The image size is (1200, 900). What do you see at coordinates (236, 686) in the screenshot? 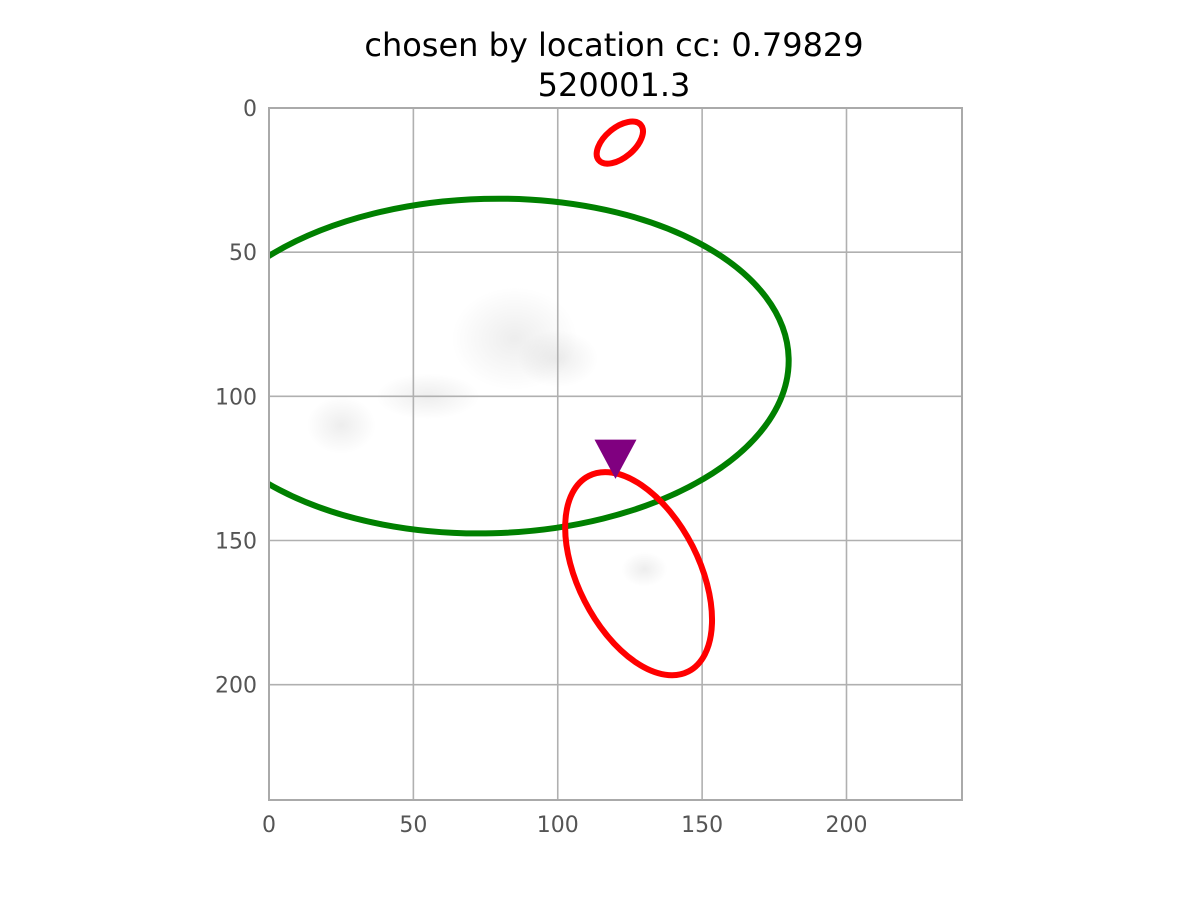
I see `y-tick-label: 200` at bounding box center [236, 686].